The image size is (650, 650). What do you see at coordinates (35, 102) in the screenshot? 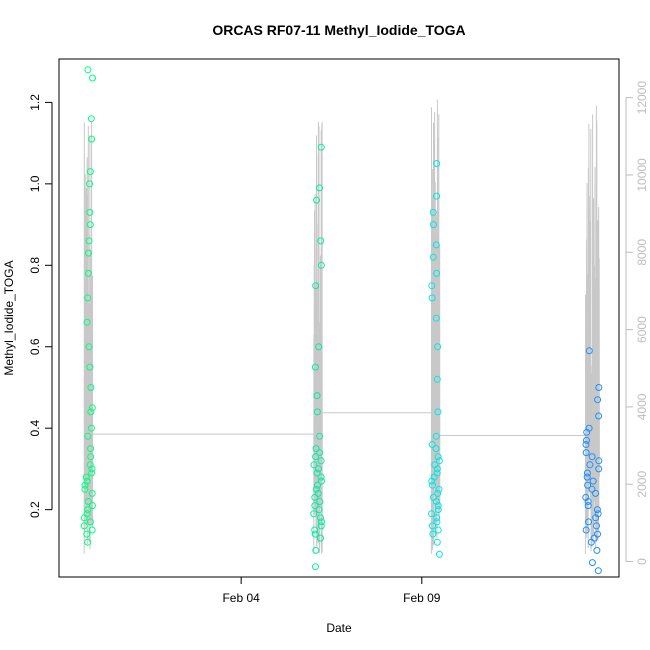
I see `y-tick-label: 1.2` at bounding box center [35, 102].